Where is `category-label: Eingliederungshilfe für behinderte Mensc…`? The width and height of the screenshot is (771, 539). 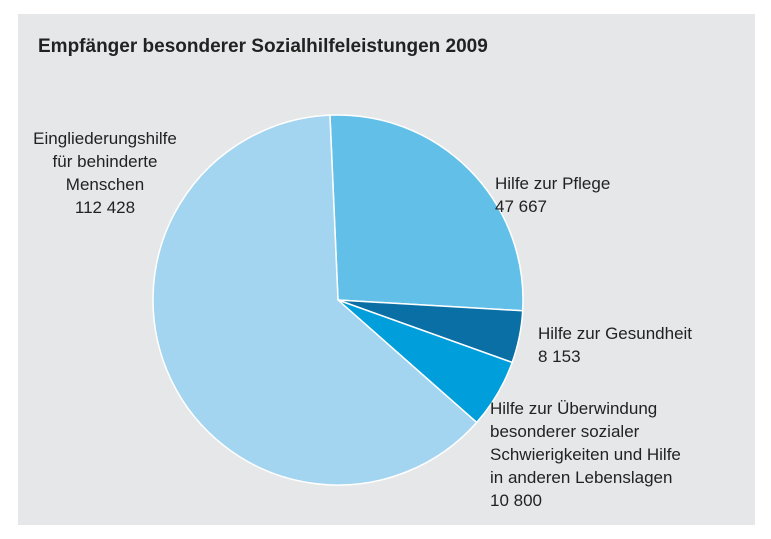 category-label: Eingliederungshilfe für behinderte Mensc… is located at coordinates (105, 161).